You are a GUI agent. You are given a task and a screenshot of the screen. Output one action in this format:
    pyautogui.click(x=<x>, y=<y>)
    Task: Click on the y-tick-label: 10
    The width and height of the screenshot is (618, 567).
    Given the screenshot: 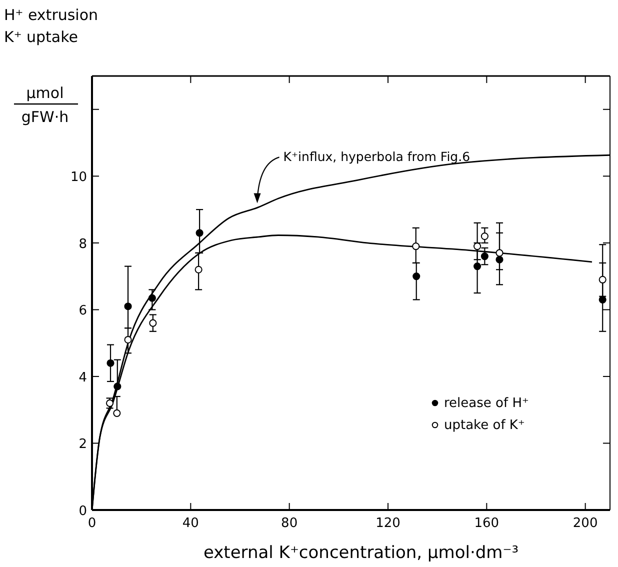 What is the action you would take?
    pyautogui.click(x=78, y=178)
    